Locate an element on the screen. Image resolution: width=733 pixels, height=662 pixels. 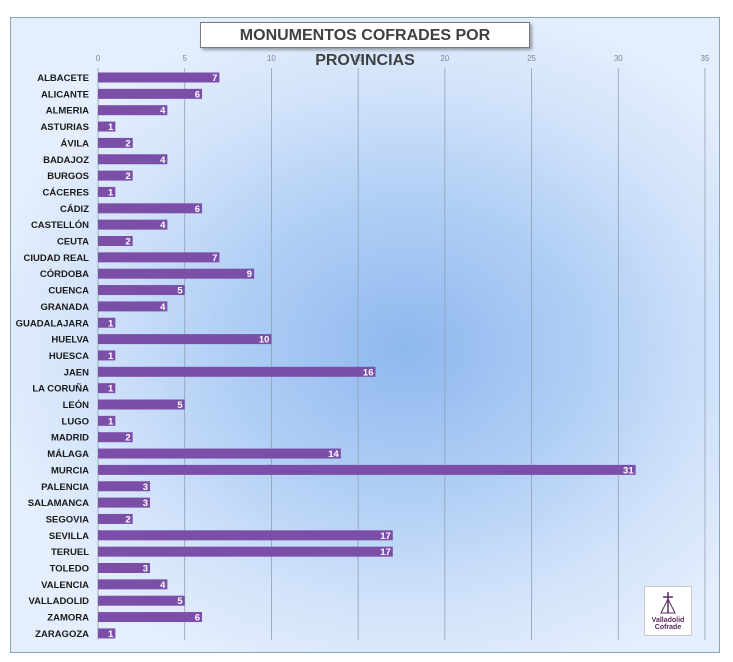
category-label: CEUTA is located at coordinates (73, 242).